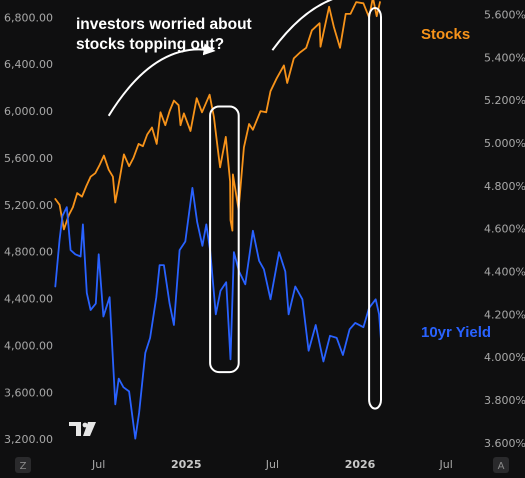  What do you see at coordinates (82, 429) in the screenshot?
I see `tradingview-logo` at bounding box center [82, 429].